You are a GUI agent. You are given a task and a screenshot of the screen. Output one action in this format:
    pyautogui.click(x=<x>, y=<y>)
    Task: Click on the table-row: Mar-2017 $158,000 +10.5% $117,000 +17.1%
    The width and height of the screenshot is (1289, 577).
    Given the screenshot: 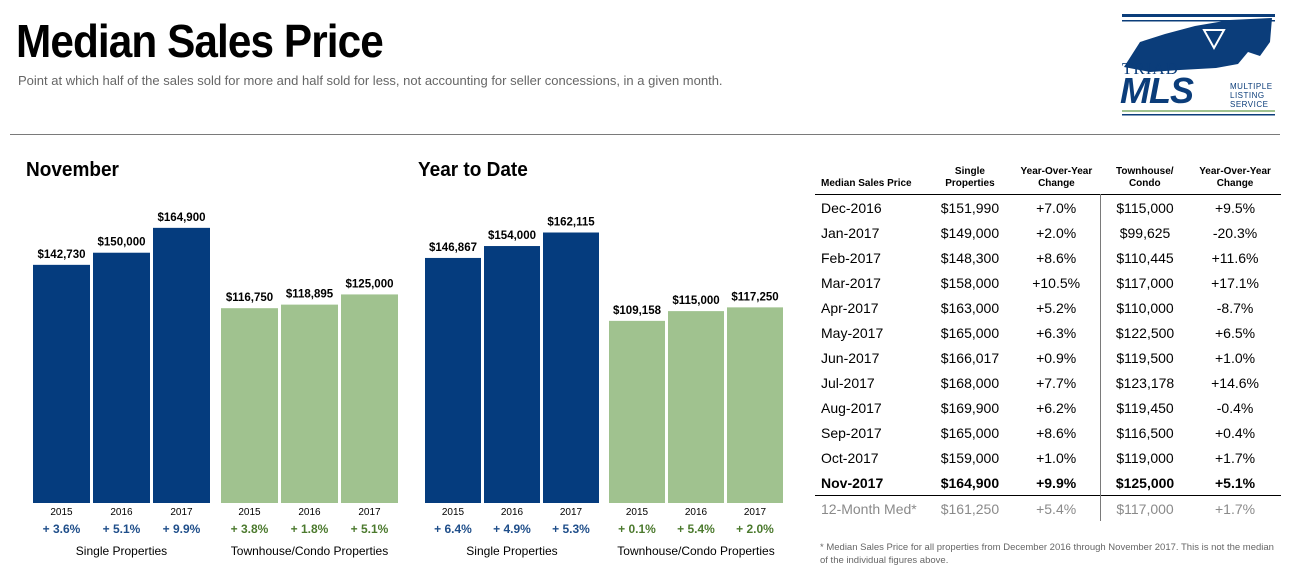 What is the action you would take?
    pyautogui.click(x=1048, y=282)
    